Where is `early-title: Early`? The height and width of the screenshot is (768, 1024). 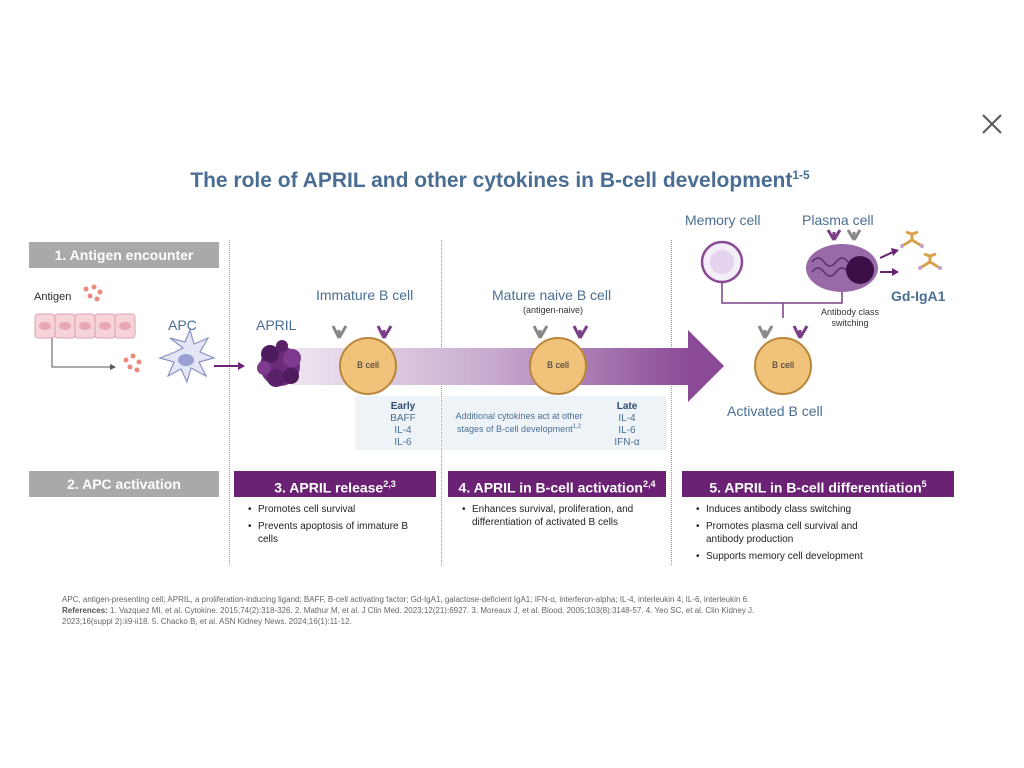 early-title: Early is located at coordinates (403, 406).